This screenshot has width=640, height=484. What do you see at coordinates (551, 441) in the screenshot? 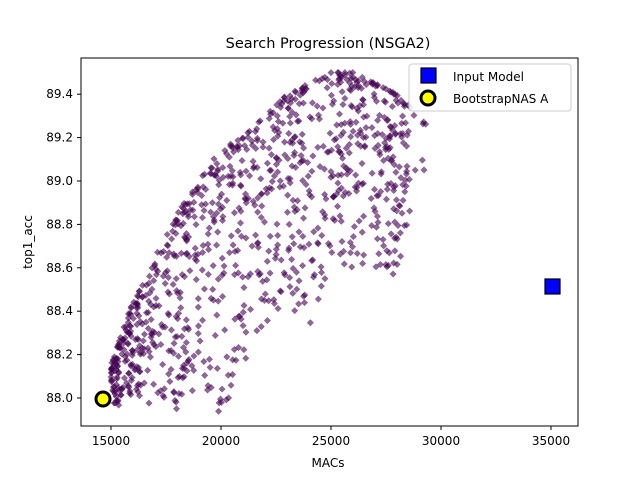
I see `x-tick-label: 35000` at bounding box center [551, 441].